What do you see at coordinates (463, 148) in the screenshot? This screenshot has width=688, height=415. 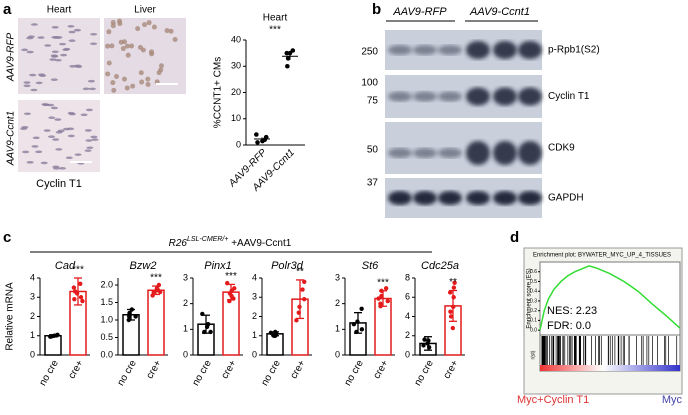 I see `blot` at bounding box center [463, 148].